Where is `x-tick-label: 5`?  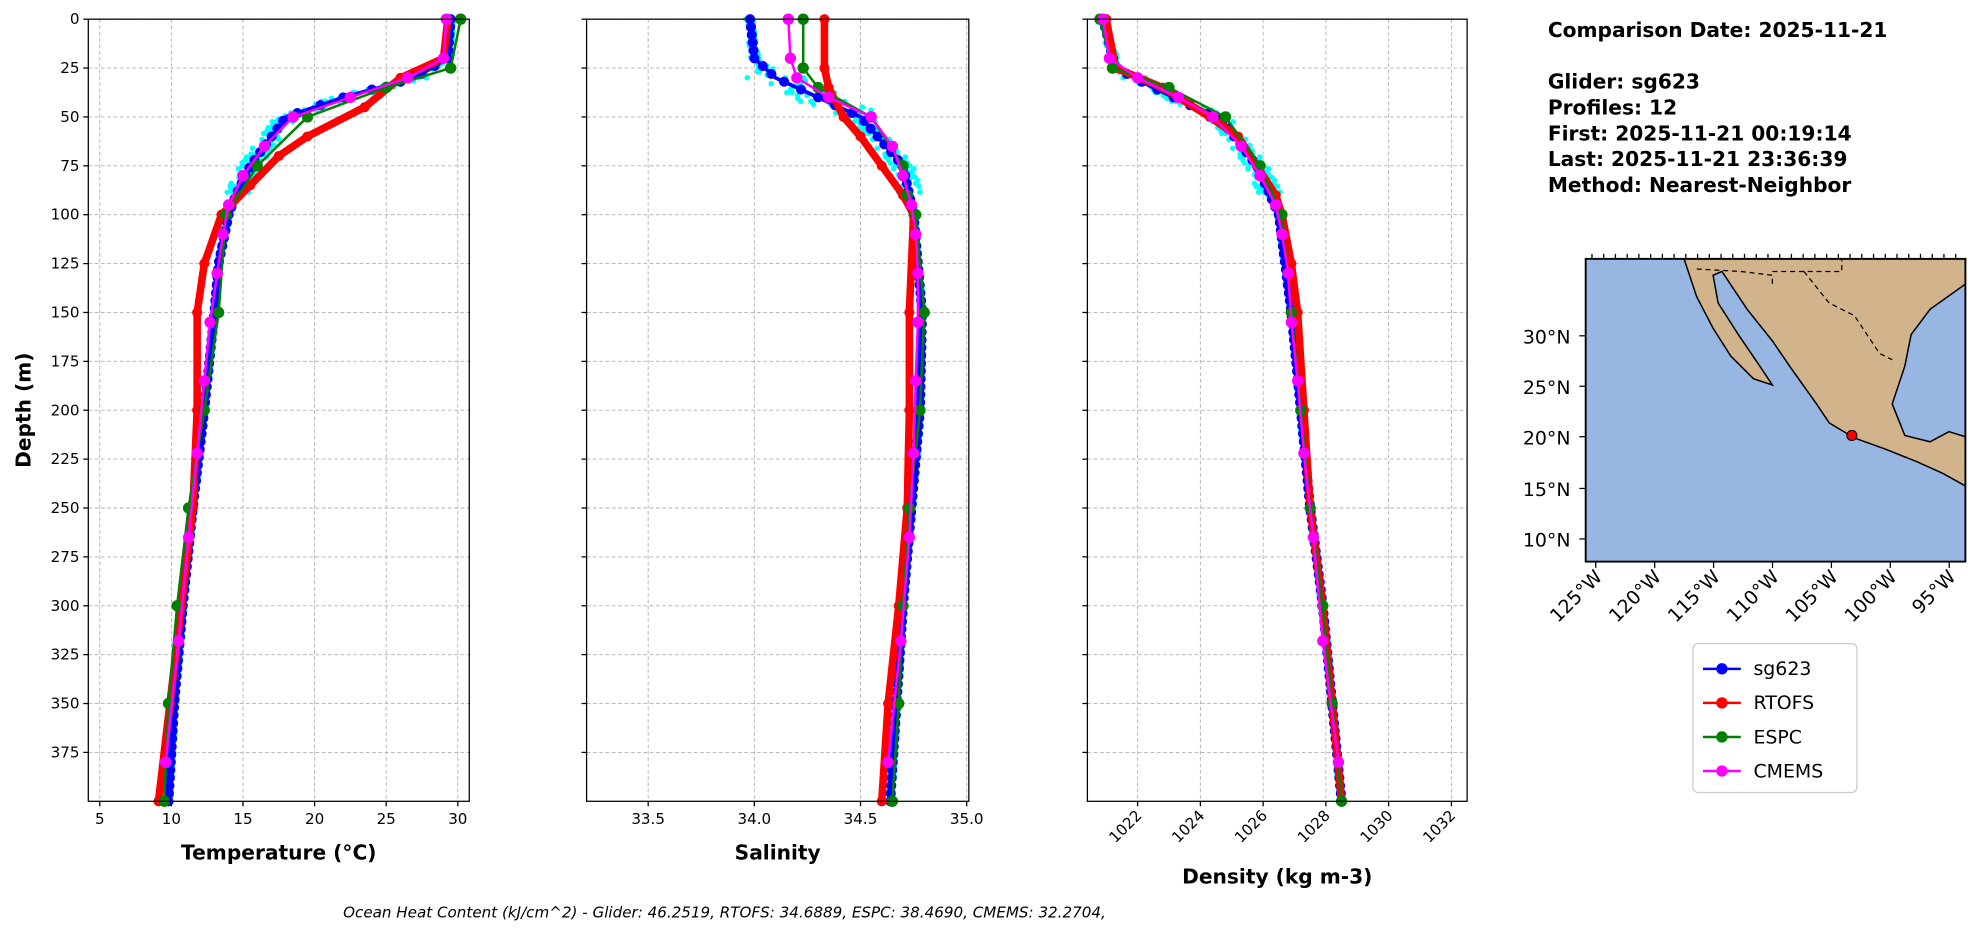
x-tick-label: 5 is located at coordinates (100, 819).